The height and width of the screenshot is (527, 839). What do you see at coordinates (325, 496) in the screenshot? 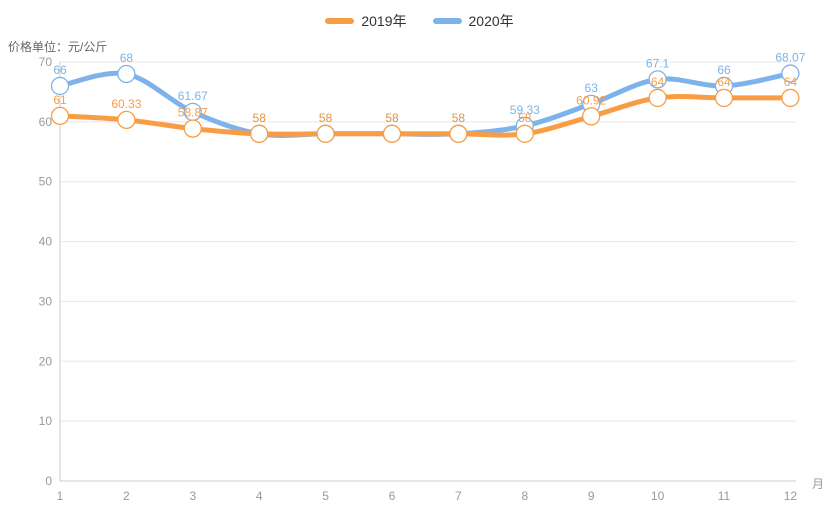
I see `x-tick-label: 5` at bounding box center [325, 496].